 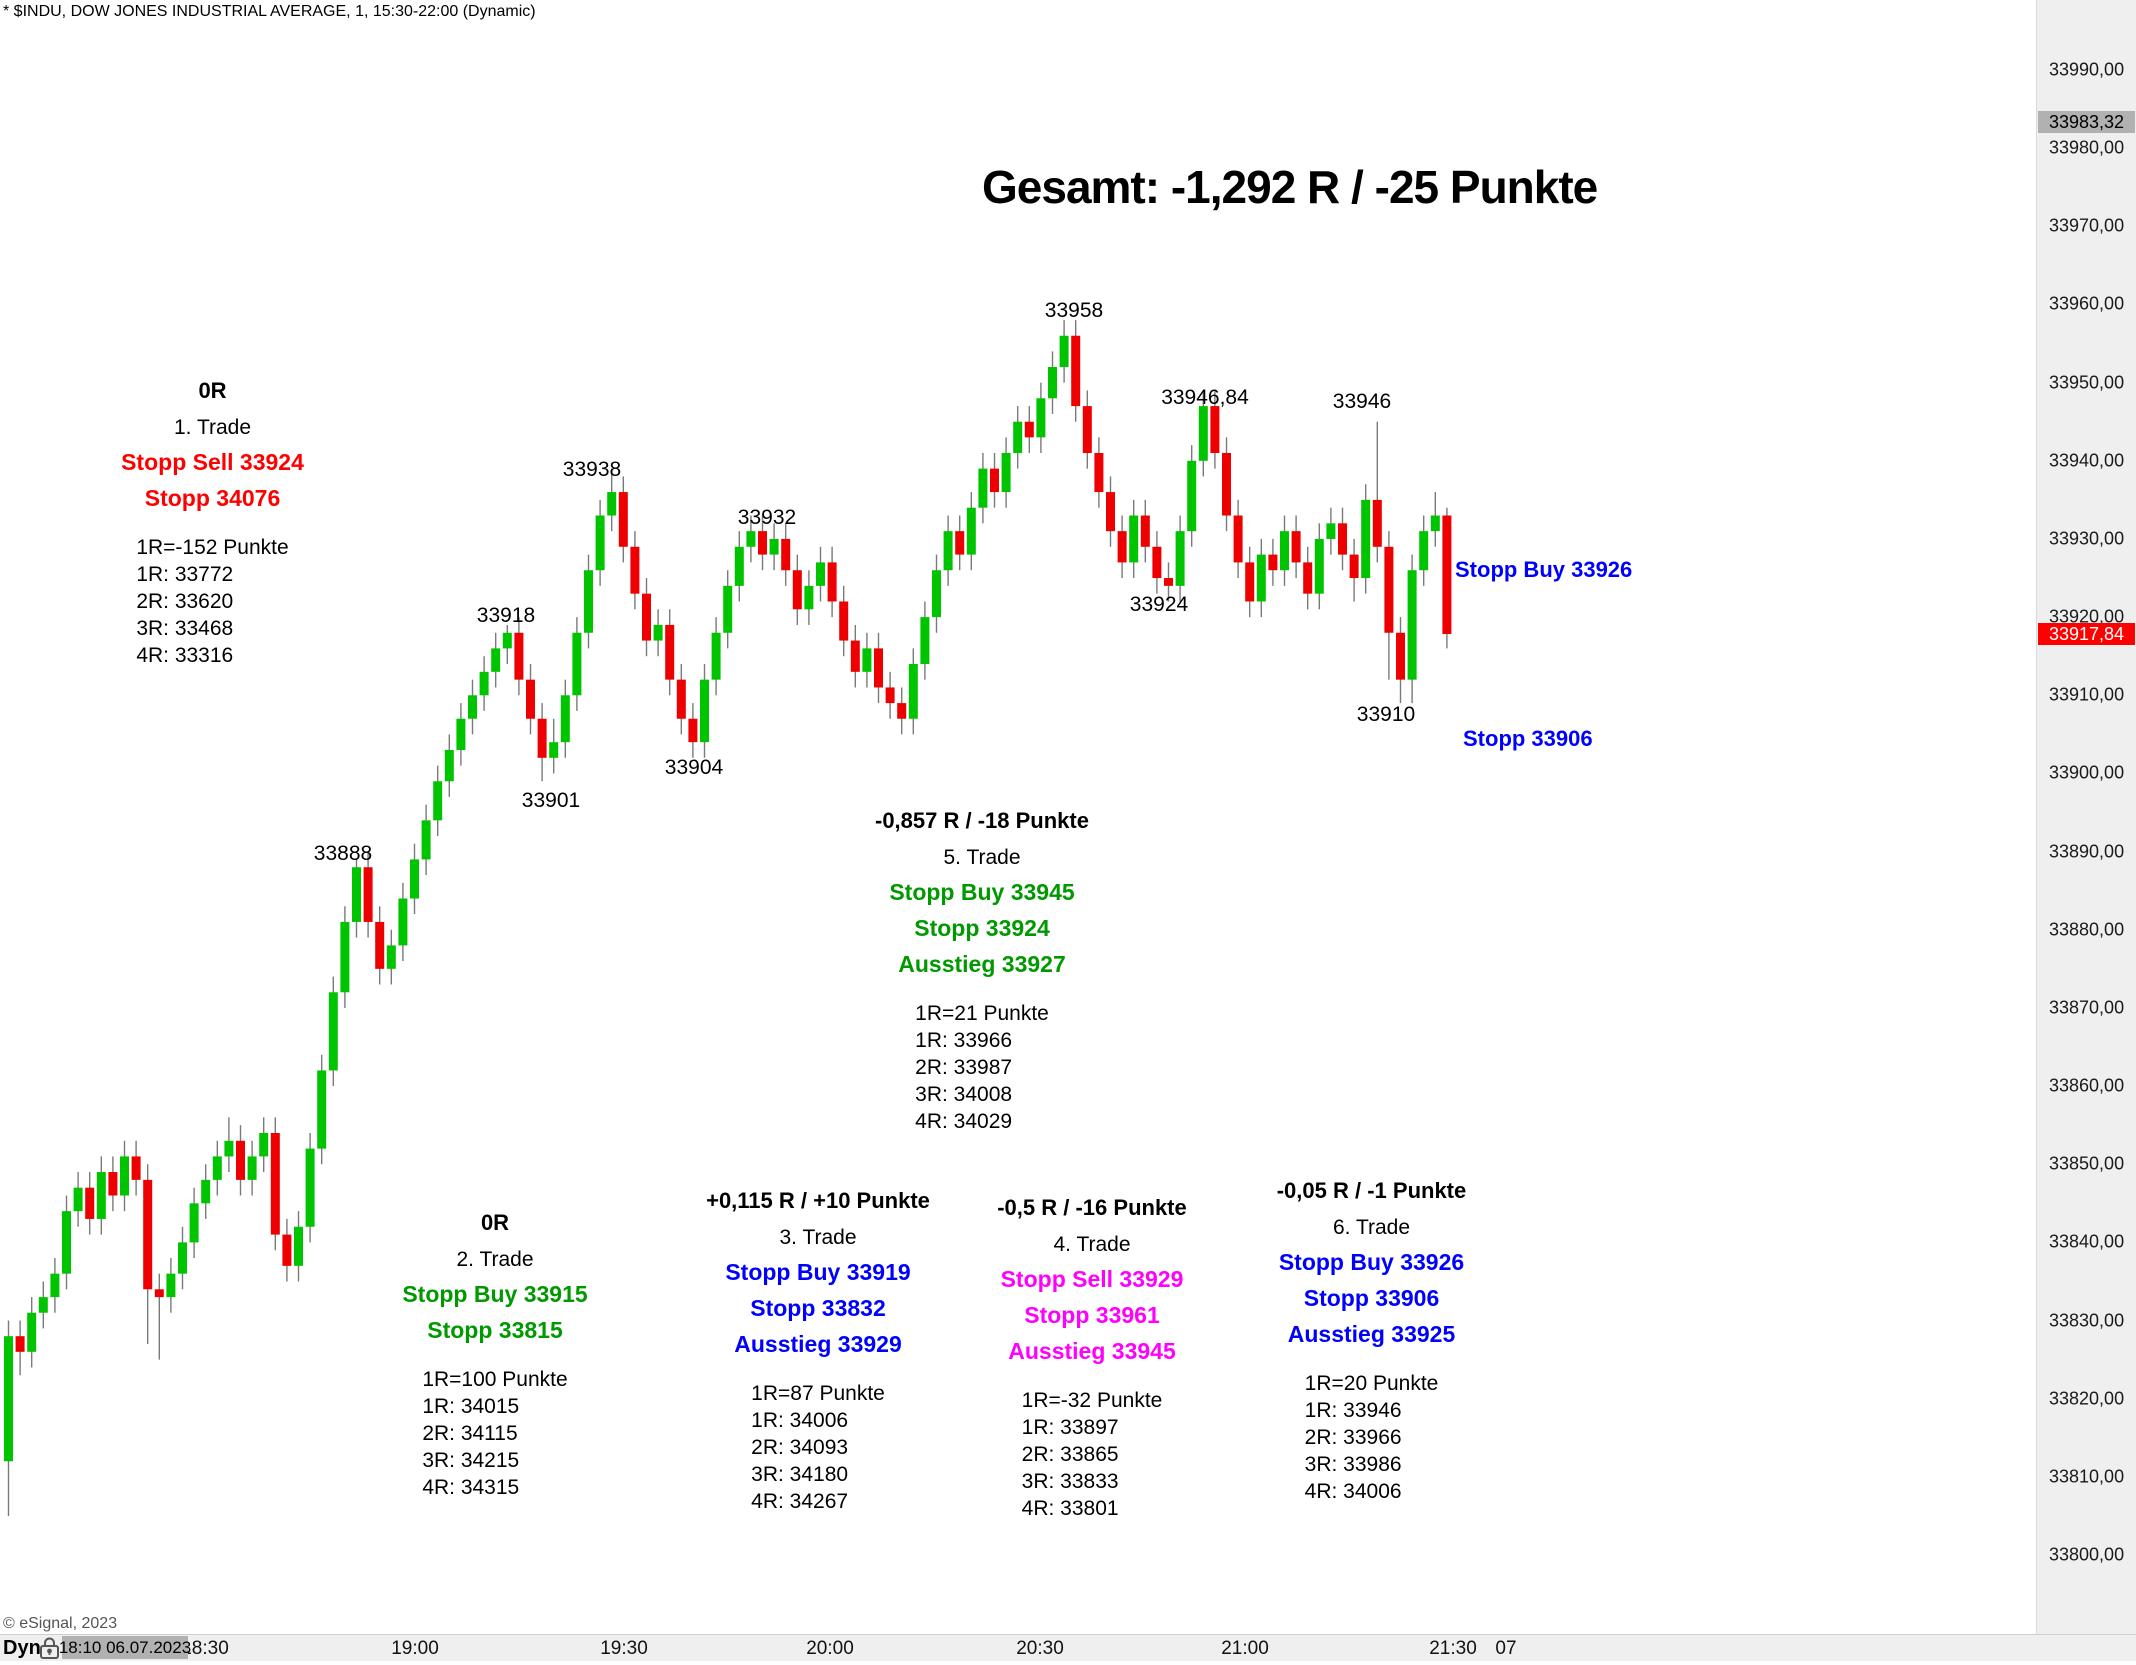 I want to click on stop-price-label: Stopp Buy 33926, so click(x=1544, y=569).